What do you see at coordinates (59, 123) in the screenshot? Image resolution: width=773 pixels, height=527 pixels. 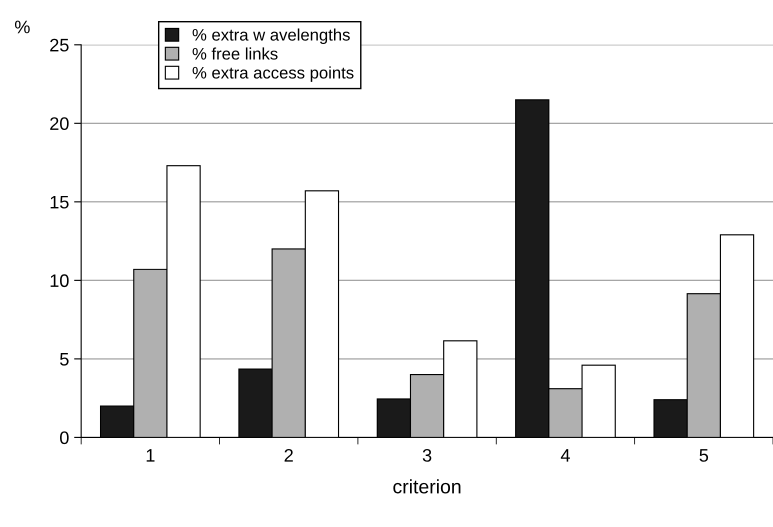 I see `y-tick-label: 20` at bounding box center [59, 123].